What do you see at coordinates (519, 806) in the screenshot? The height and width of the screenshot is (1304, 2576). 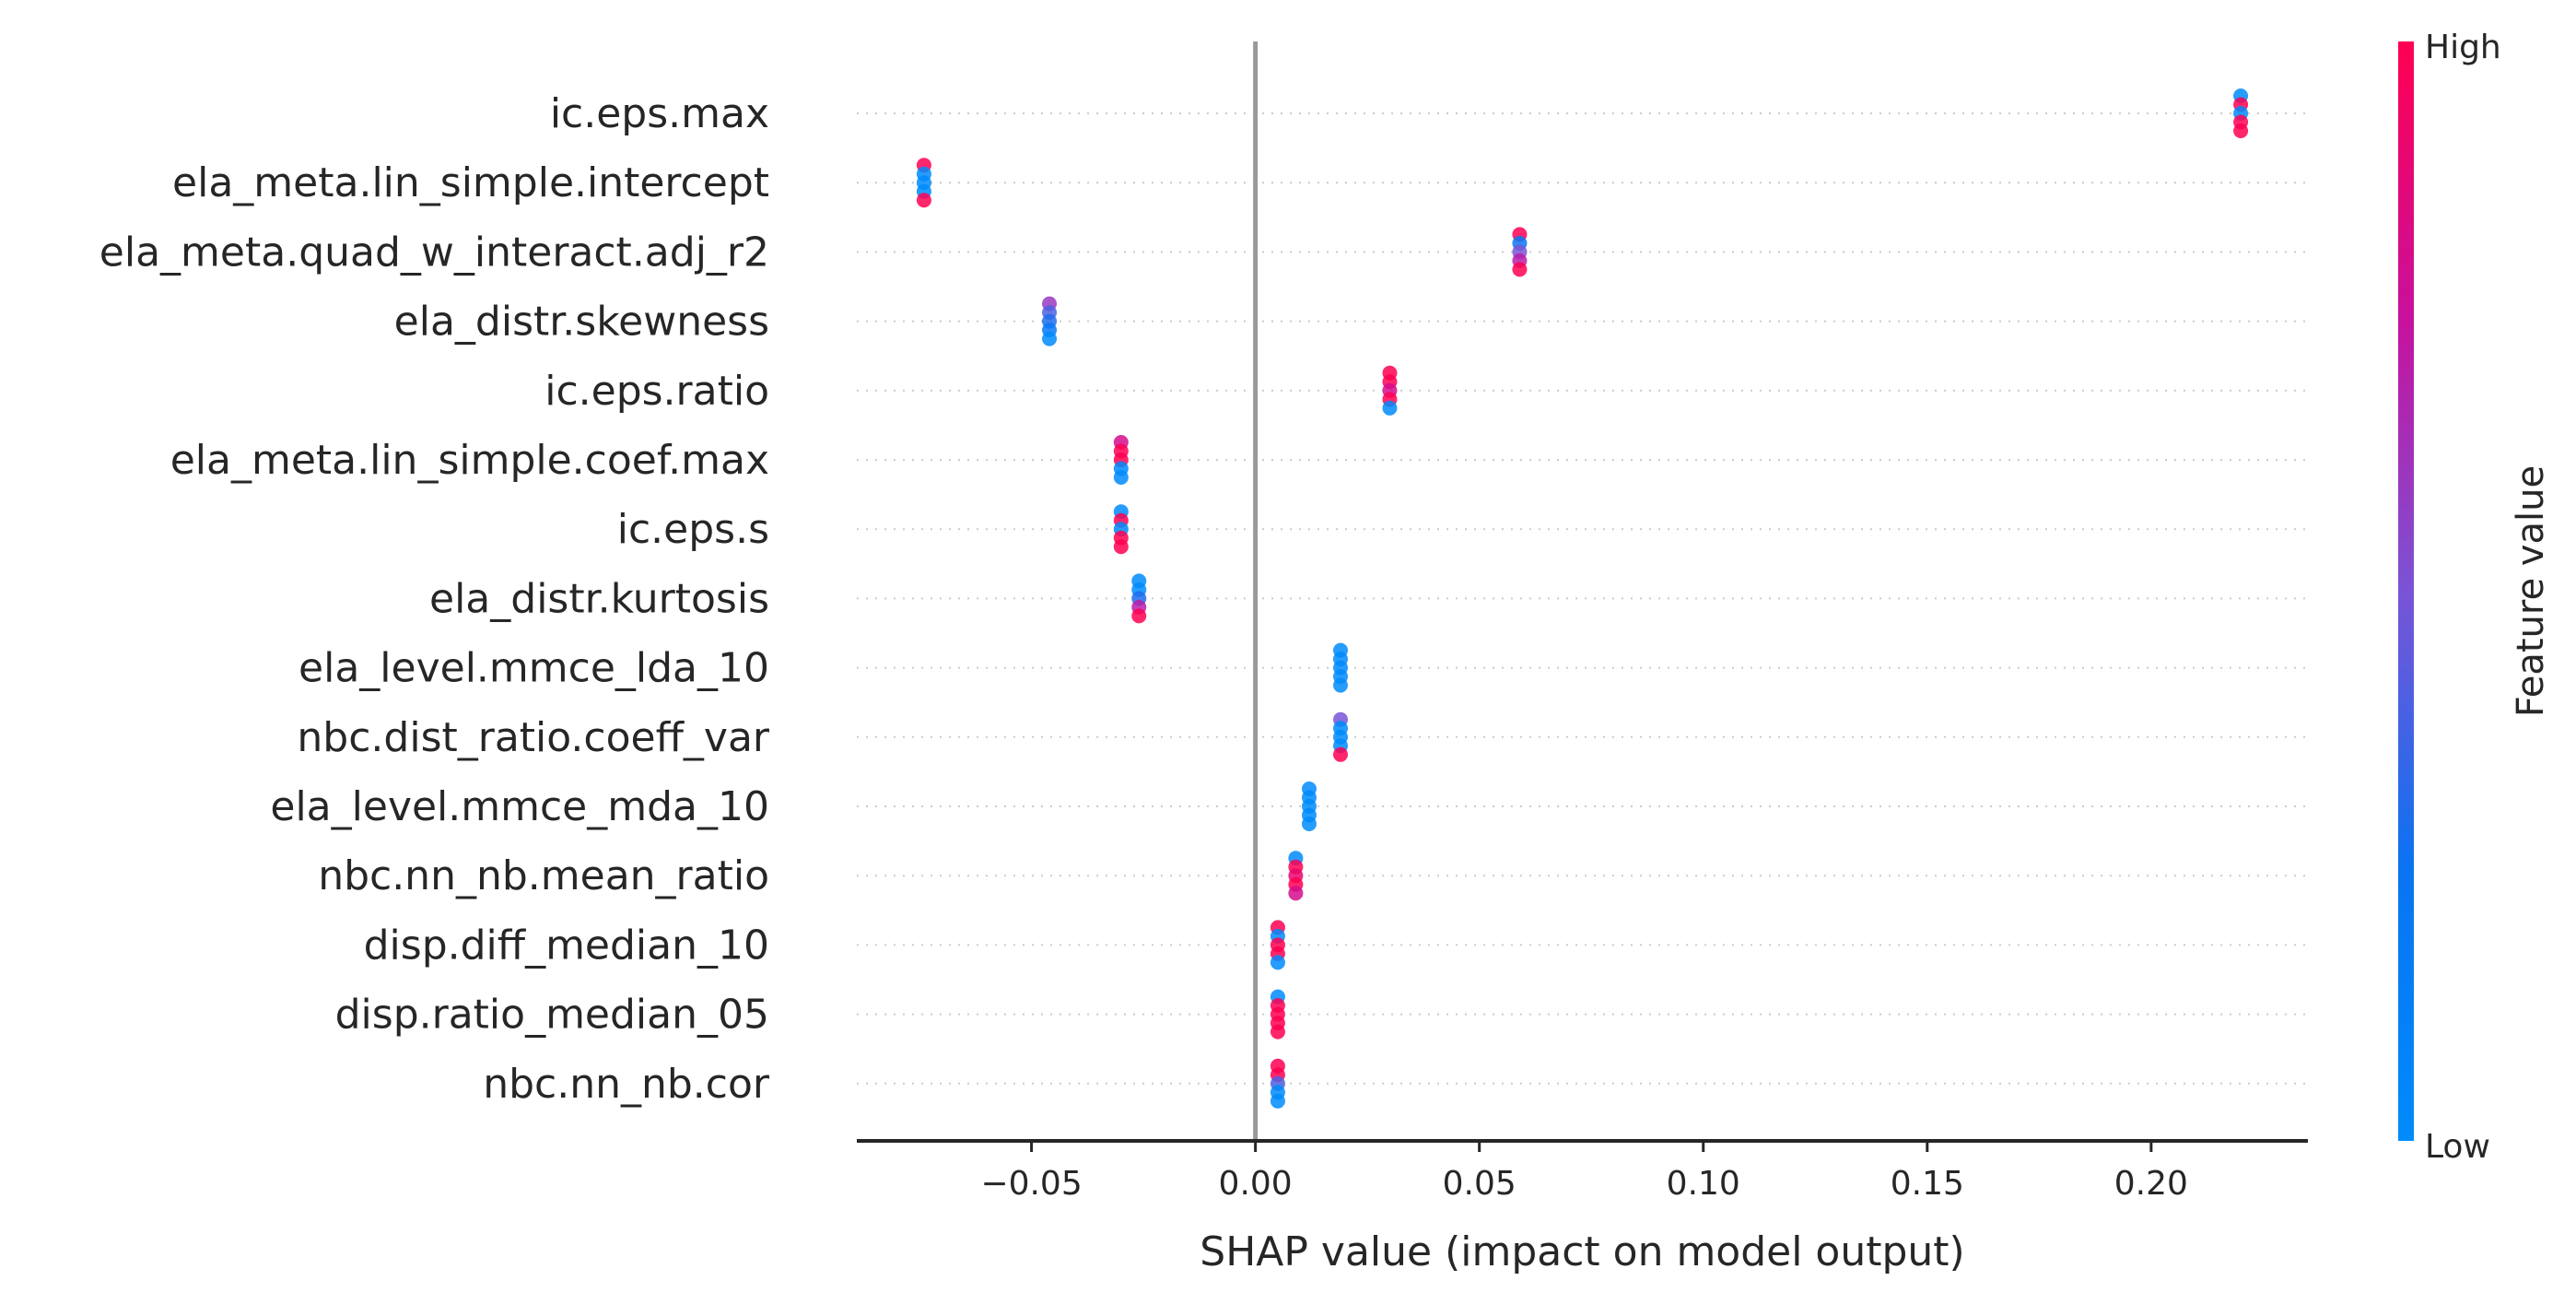 I see `feature-label: ela_level.mmce_mda_10` at bounding box center [519, 806].